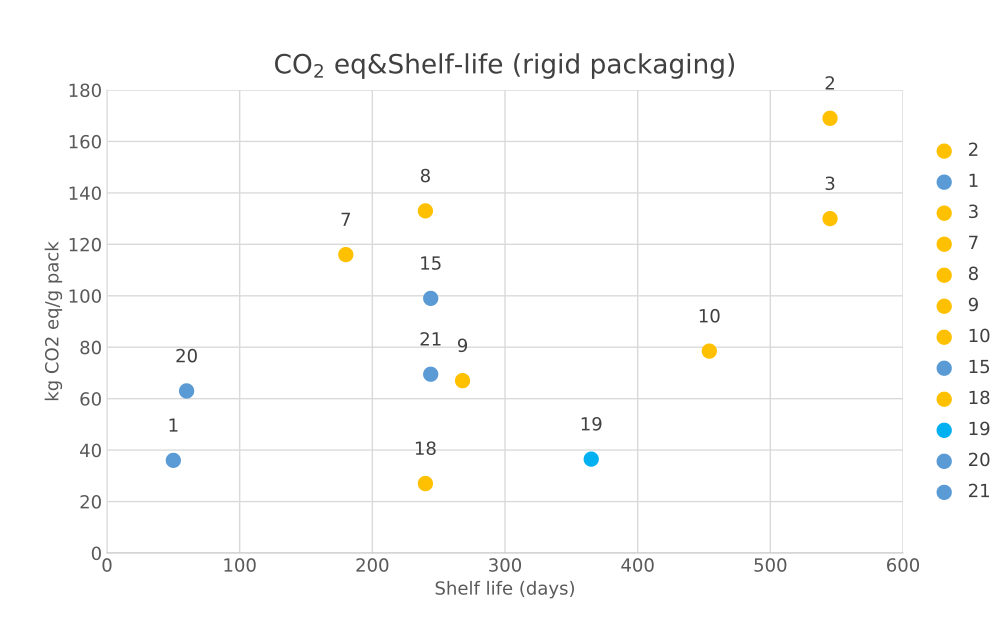 The image size is (993, 628). What do you see at coordinates (830, 183) in the screenshot?
I see `text: 3` at bounding box center [830, 183].